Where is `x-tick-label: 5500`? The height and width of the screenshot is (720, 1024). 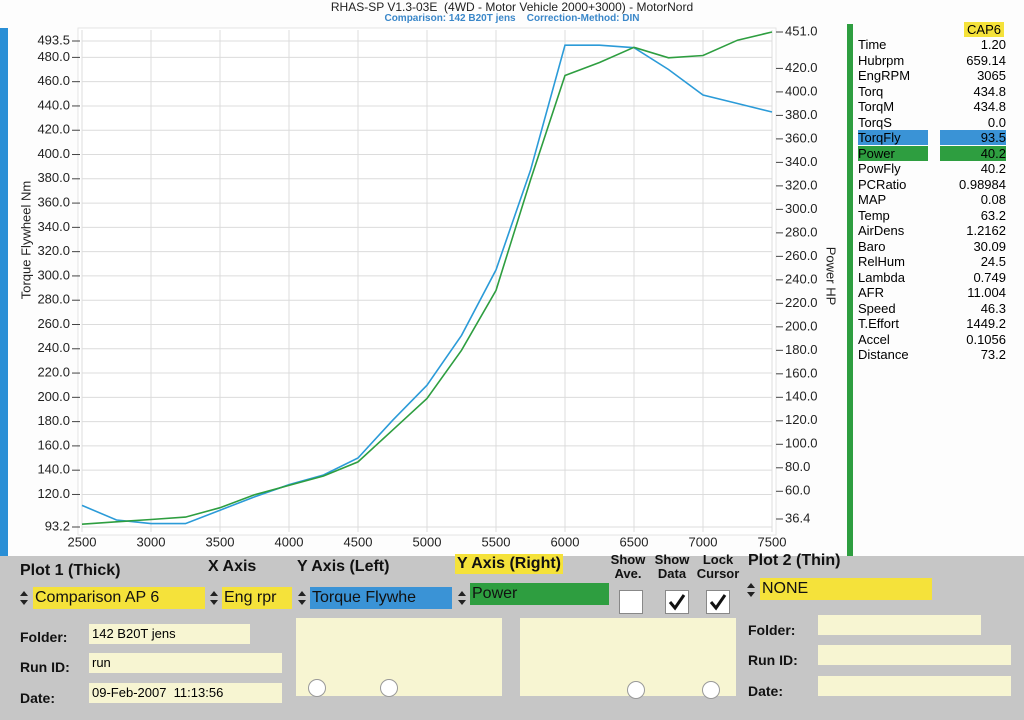
x-tick-label: 5500 is located at coordinates (496, 541).